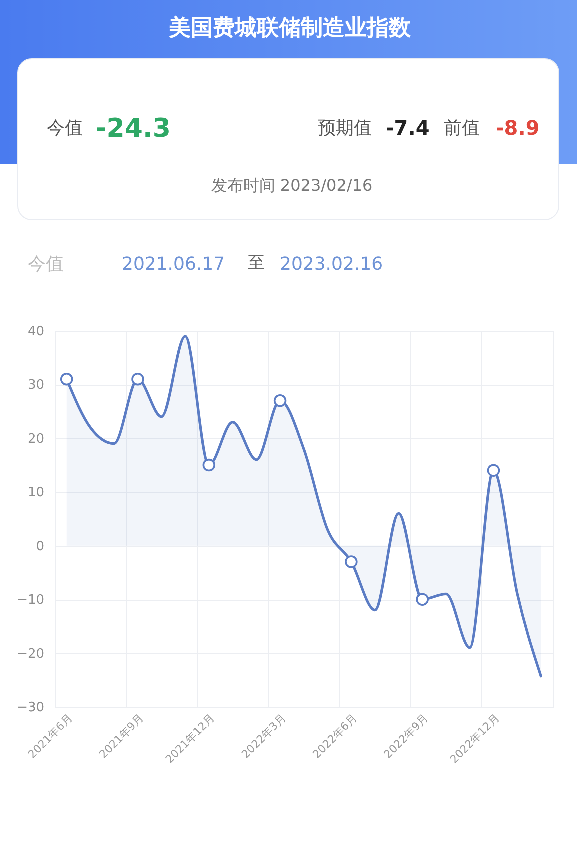 This screenshot has width=577, height=862. Describe the element at coordinates (30, 708) in the screenshot. I see `y-tick-label: −30` at that location.